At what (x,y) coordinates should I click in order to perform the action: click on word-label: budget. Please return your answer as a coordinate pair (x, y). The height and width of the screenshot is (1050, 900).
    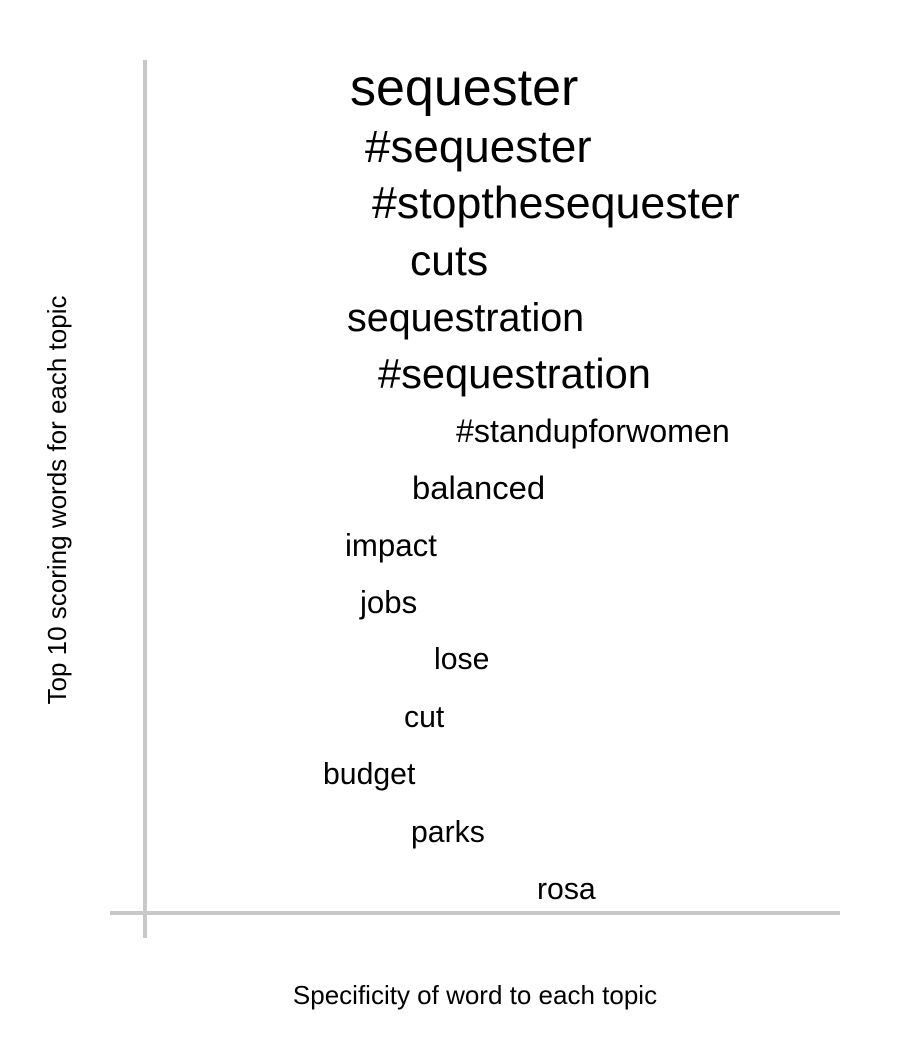
    Looking at the image, I should click on (369, 774).